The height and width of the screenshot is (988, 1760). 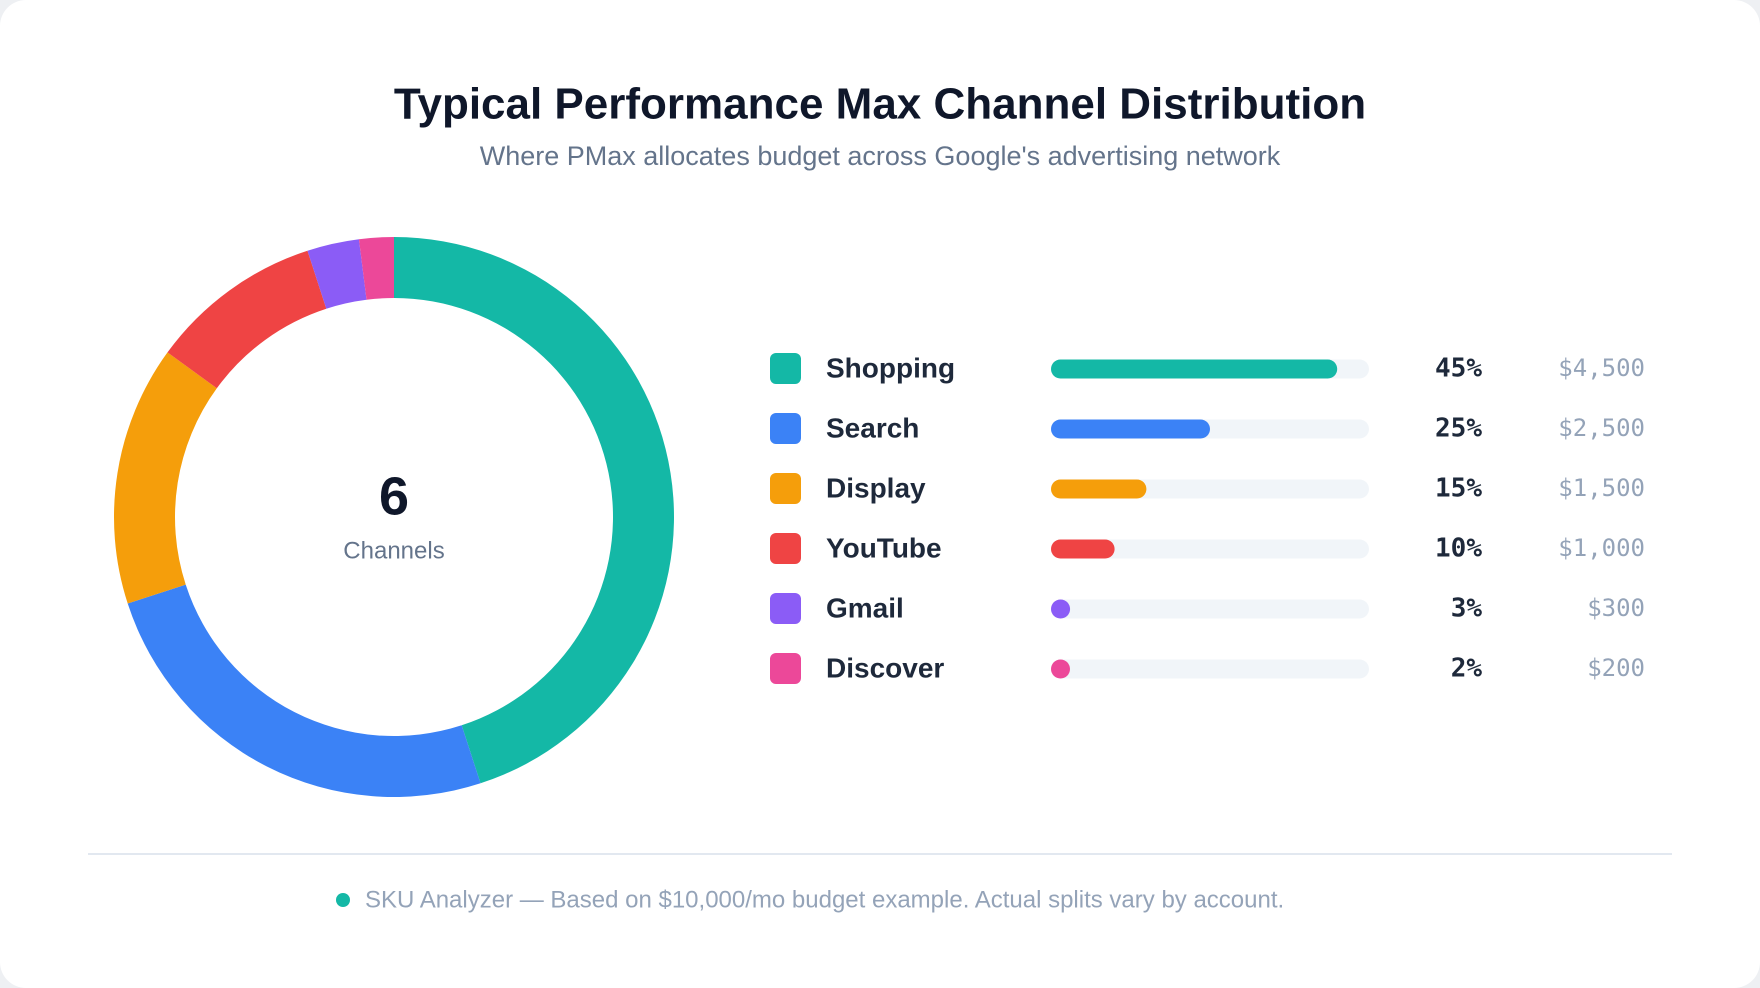 I want to click on center-value: 6, so click(x=394, y=496).